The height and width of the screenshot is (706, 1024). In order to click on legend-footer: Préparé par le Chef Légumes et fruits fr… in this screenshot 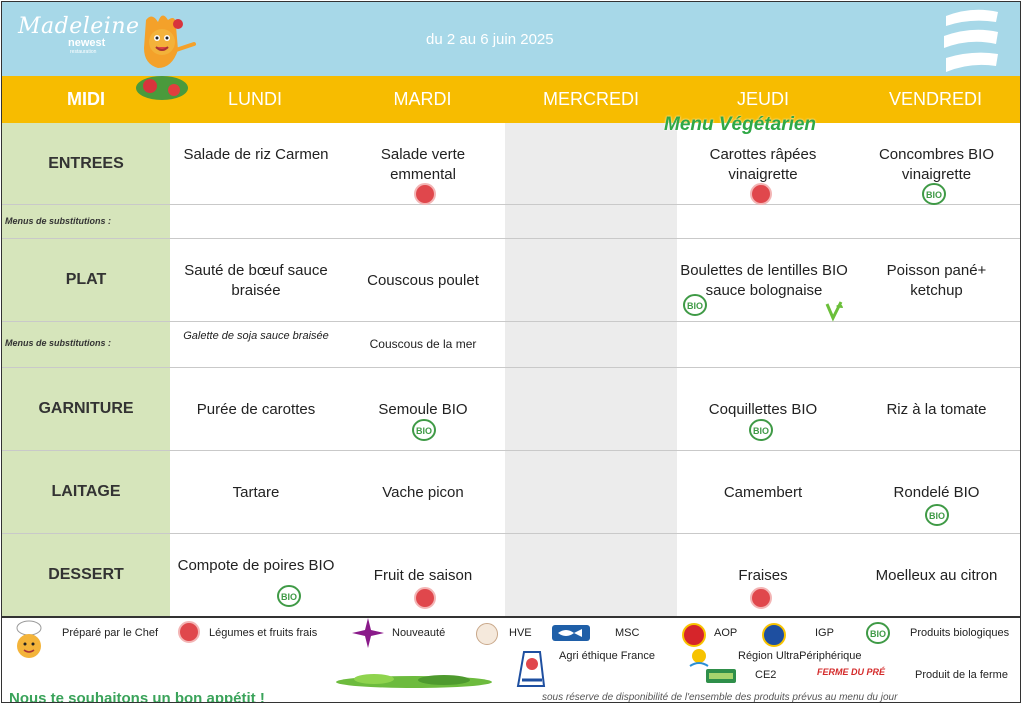, I will do `click(511, 659)`.